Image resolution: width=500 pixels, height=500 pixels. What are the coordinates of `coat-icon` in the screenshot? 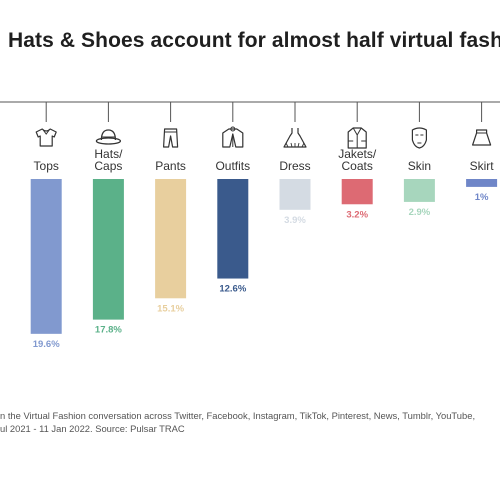 It's located at (357, 138).